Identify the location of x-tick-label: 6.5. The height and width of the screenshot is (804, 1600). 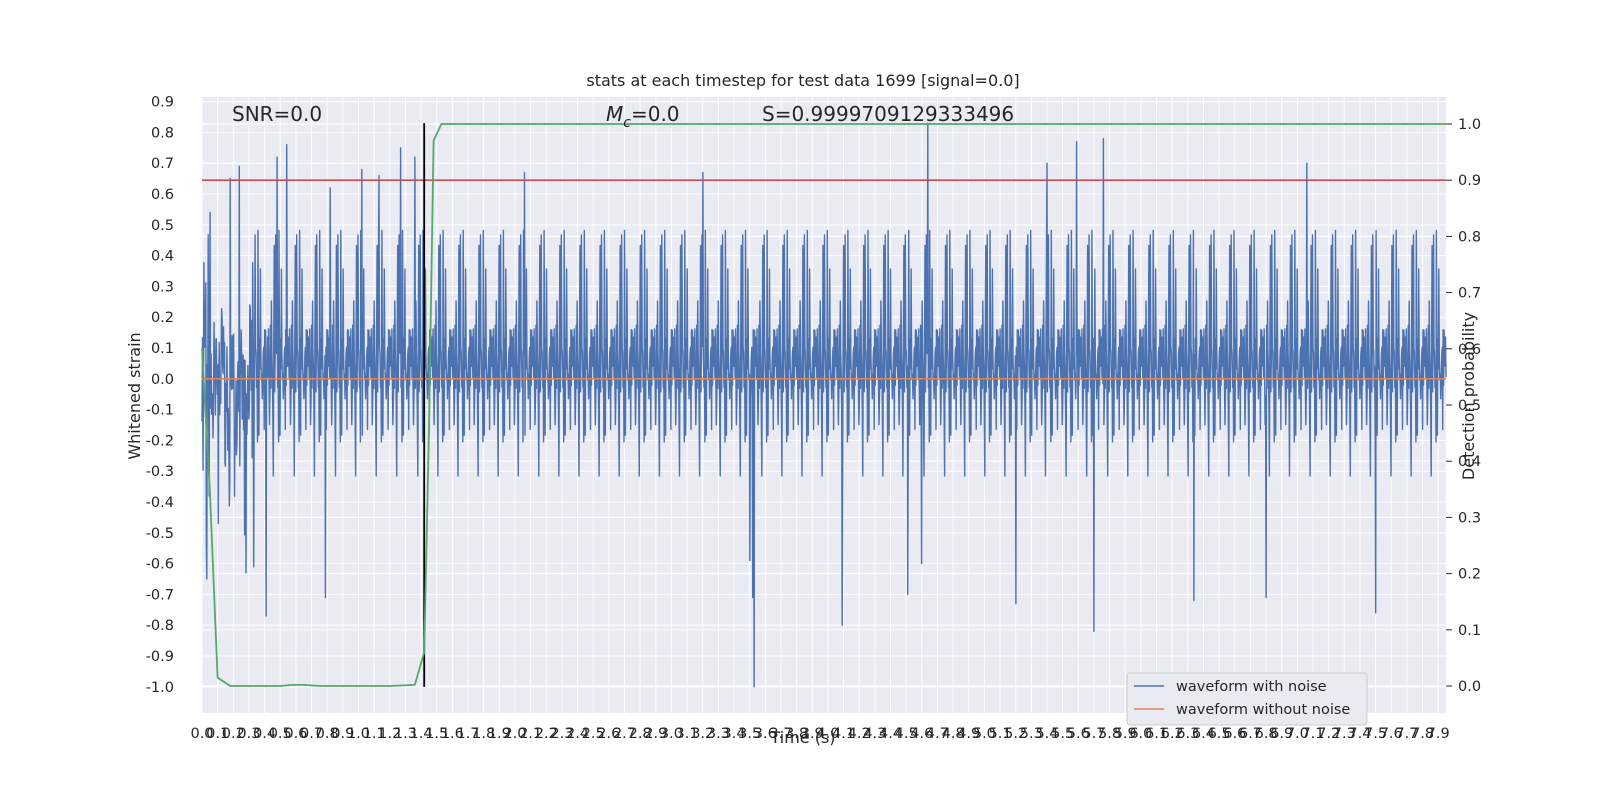
(1219, 734).